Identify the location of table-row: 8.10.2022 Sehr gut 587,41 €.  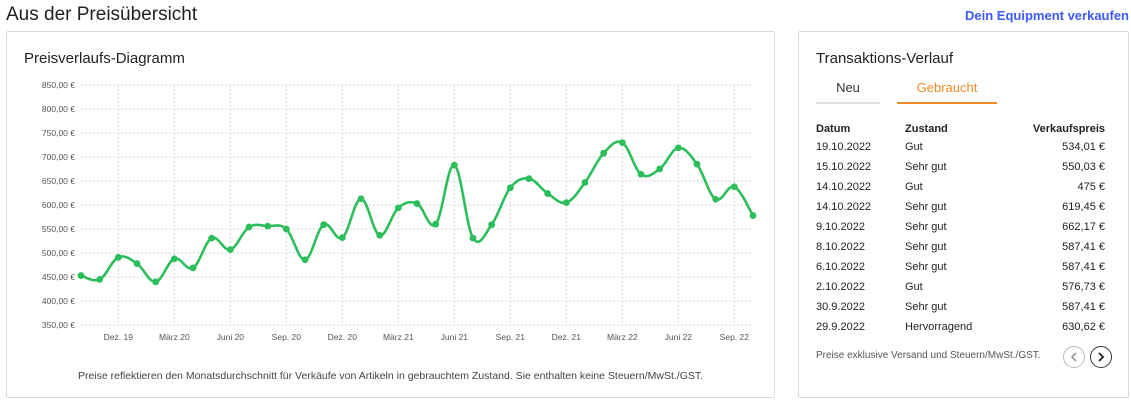
(960, 247).